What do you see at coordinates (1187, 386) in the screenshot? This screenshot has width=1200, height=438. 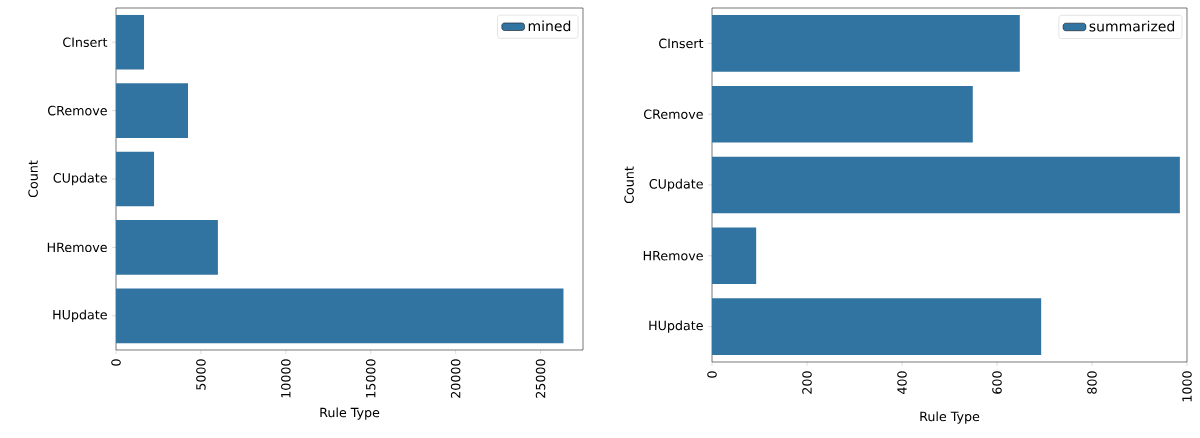 I see `x-tick-label: 1000` at bounding box center [1187, 386].